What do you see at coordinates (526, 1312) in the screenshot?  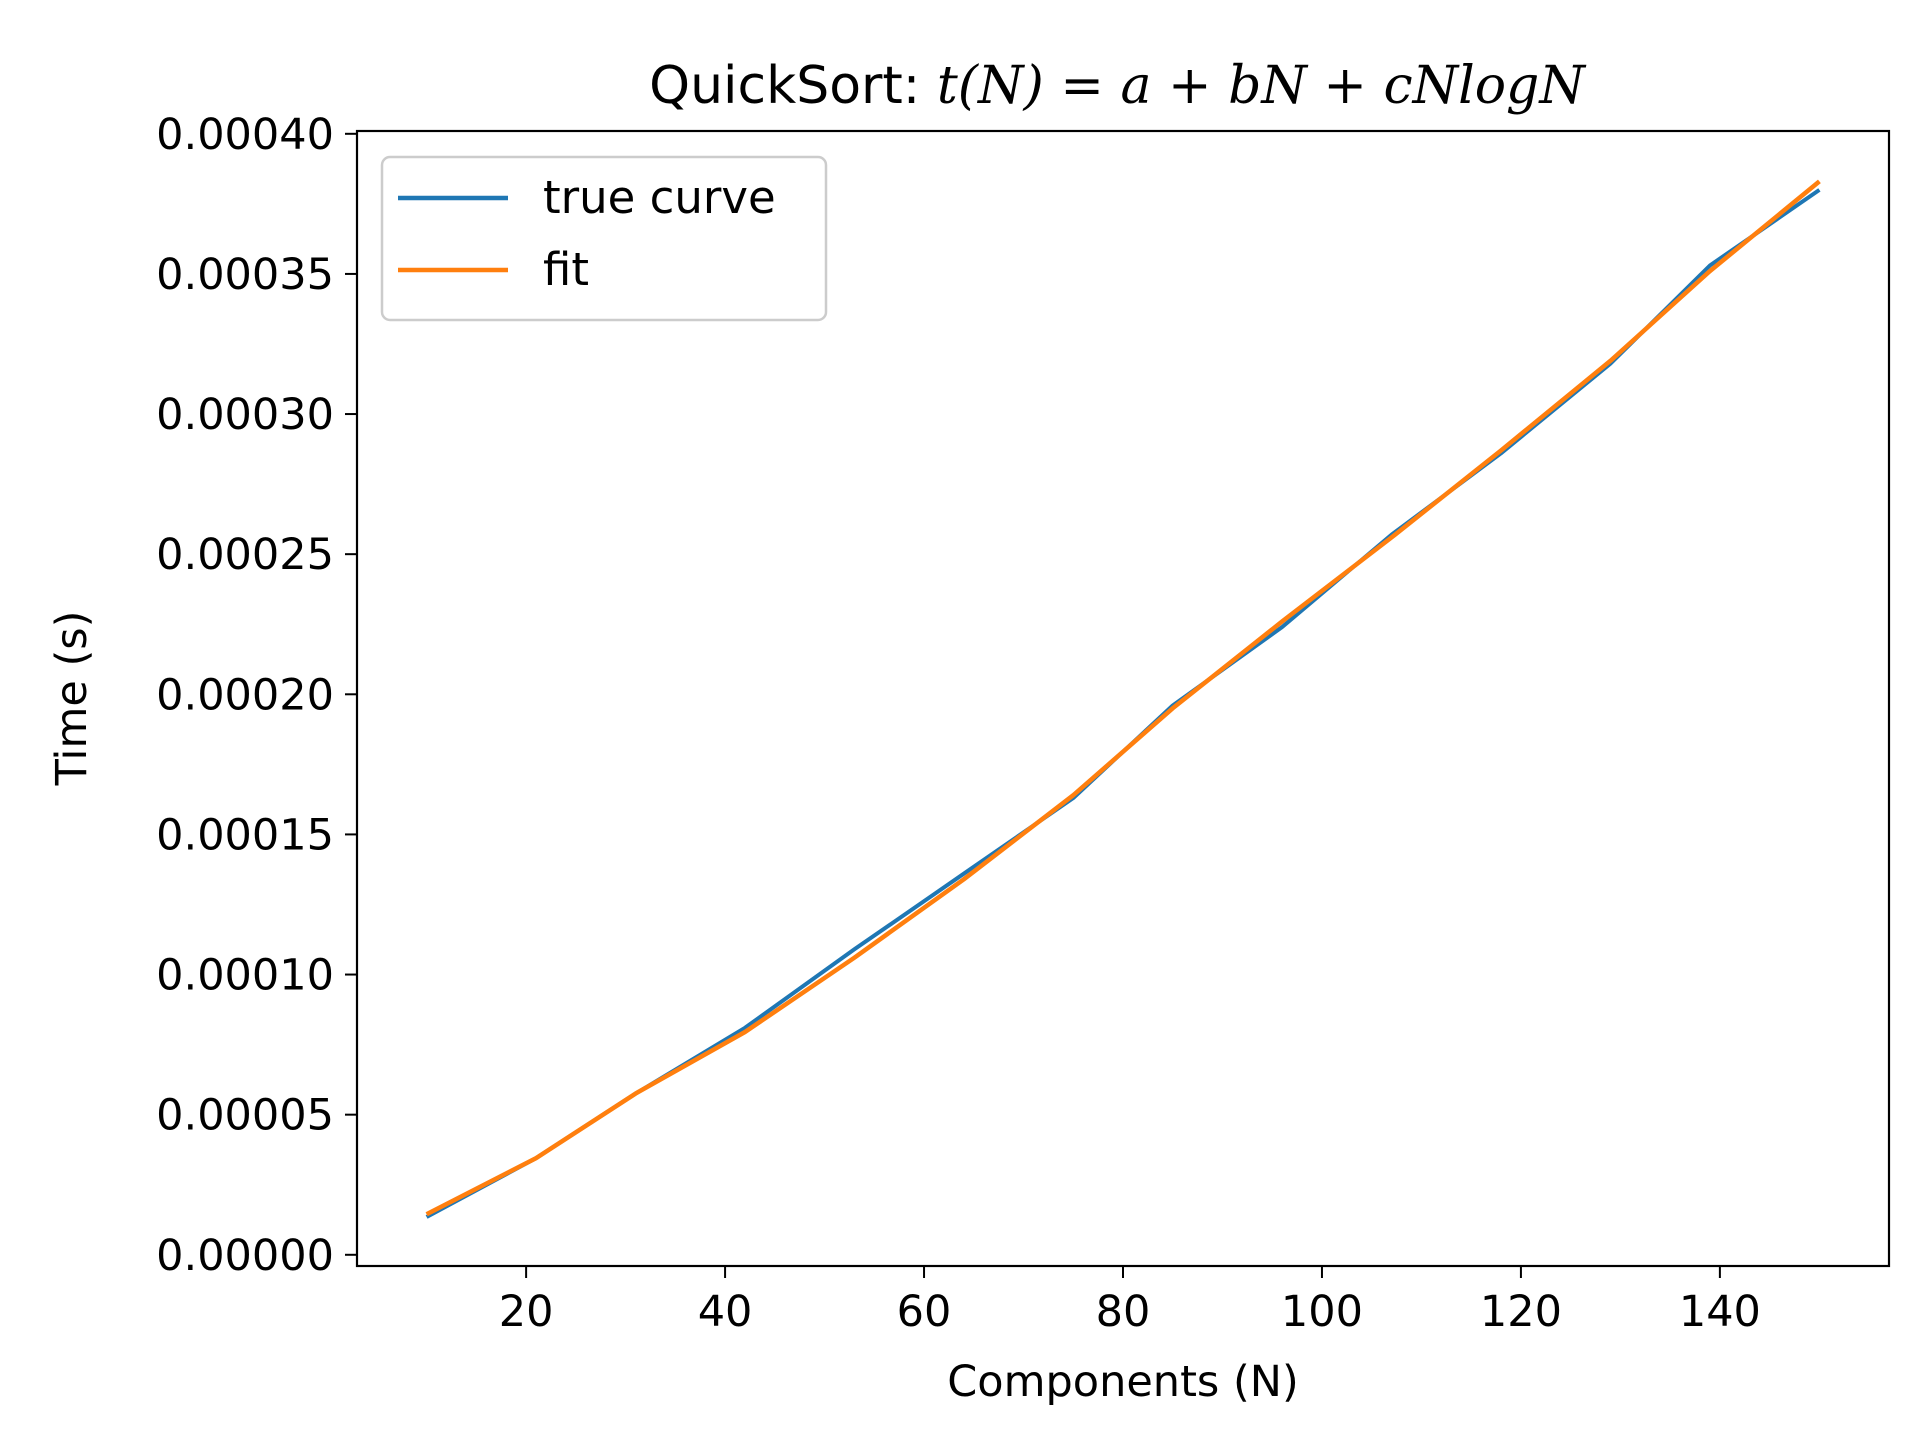 I see `x-tick-label: 20` at bounding box center [526, 1312].